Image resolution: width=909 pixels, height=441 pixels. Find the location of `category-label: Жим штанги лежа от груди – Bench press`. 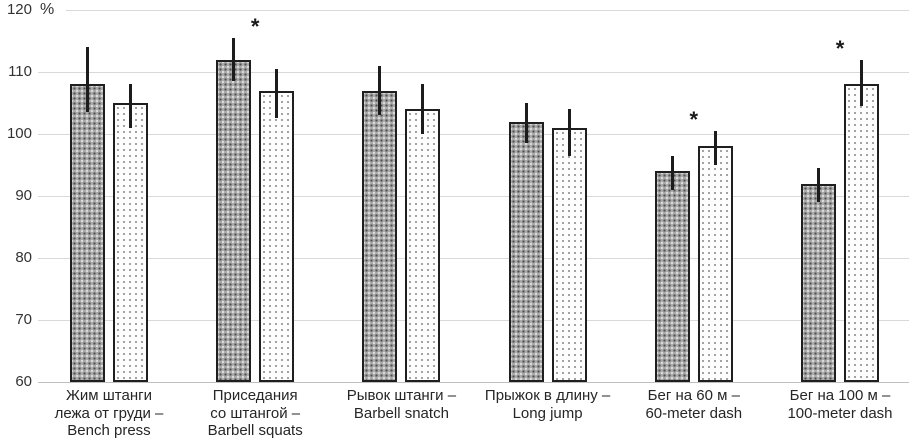

category-label: Жим штанги лежа от груди – Bench press is located at coordinates (109, 413).